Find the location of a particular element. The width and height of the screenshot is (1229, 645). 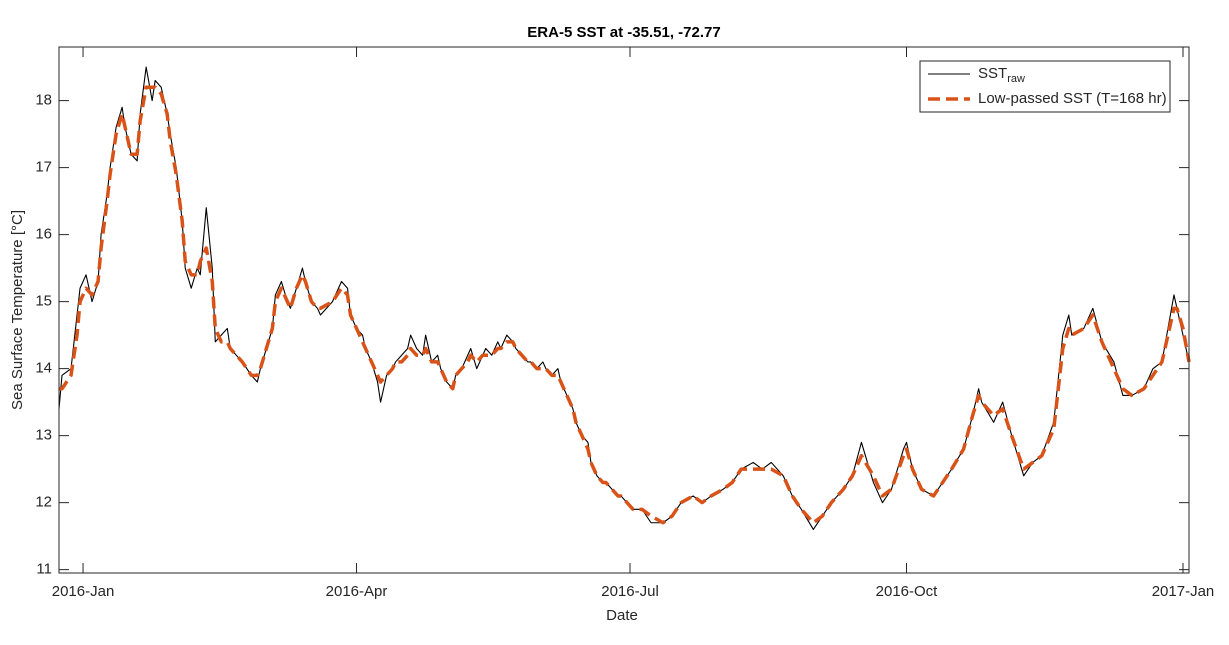

y-tick-label: 17 is located at coordinates (43, 167).